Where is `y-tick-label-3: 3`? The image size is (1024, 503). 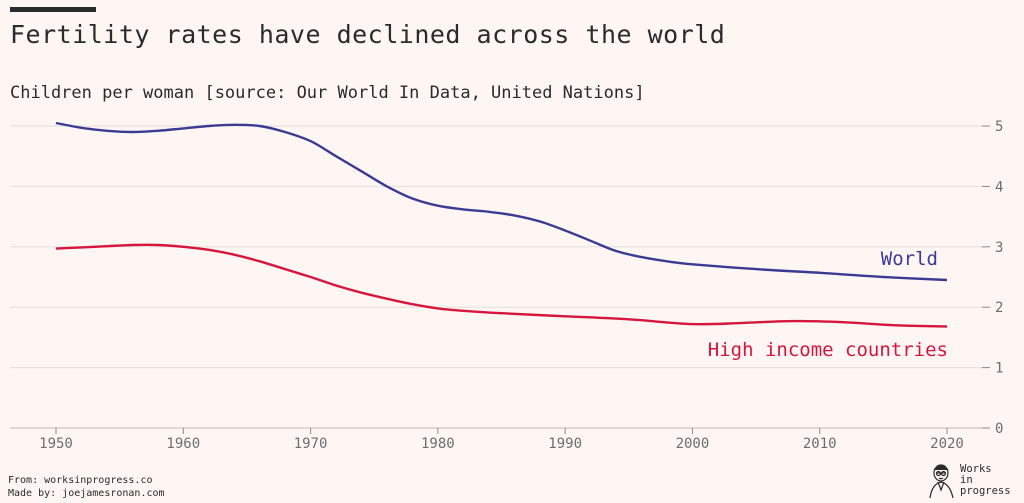 y-tick-label-3: 3 is located at coordinates (999, 248).